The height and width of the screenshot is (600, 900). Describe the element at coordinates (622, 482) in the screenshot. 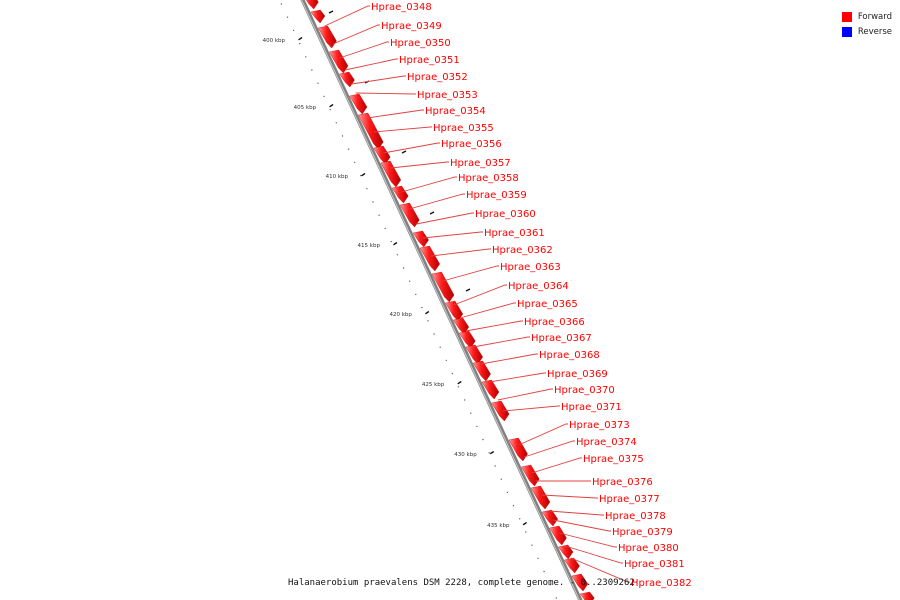

I see `gene-label-hprae_0376: Hprae_0376` at that location.